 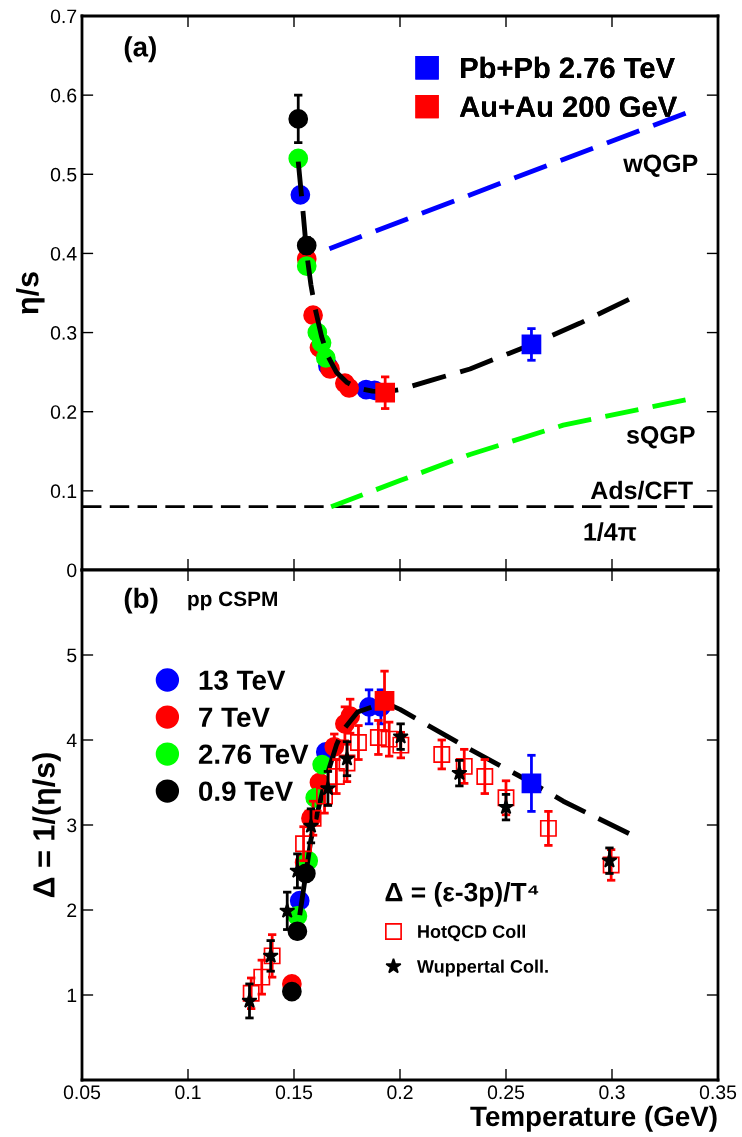 What do you see at coordinates (294, 1092) in the screenshot?
I see `x-tick-label: 0.15` at bounding box center [294, 1092].